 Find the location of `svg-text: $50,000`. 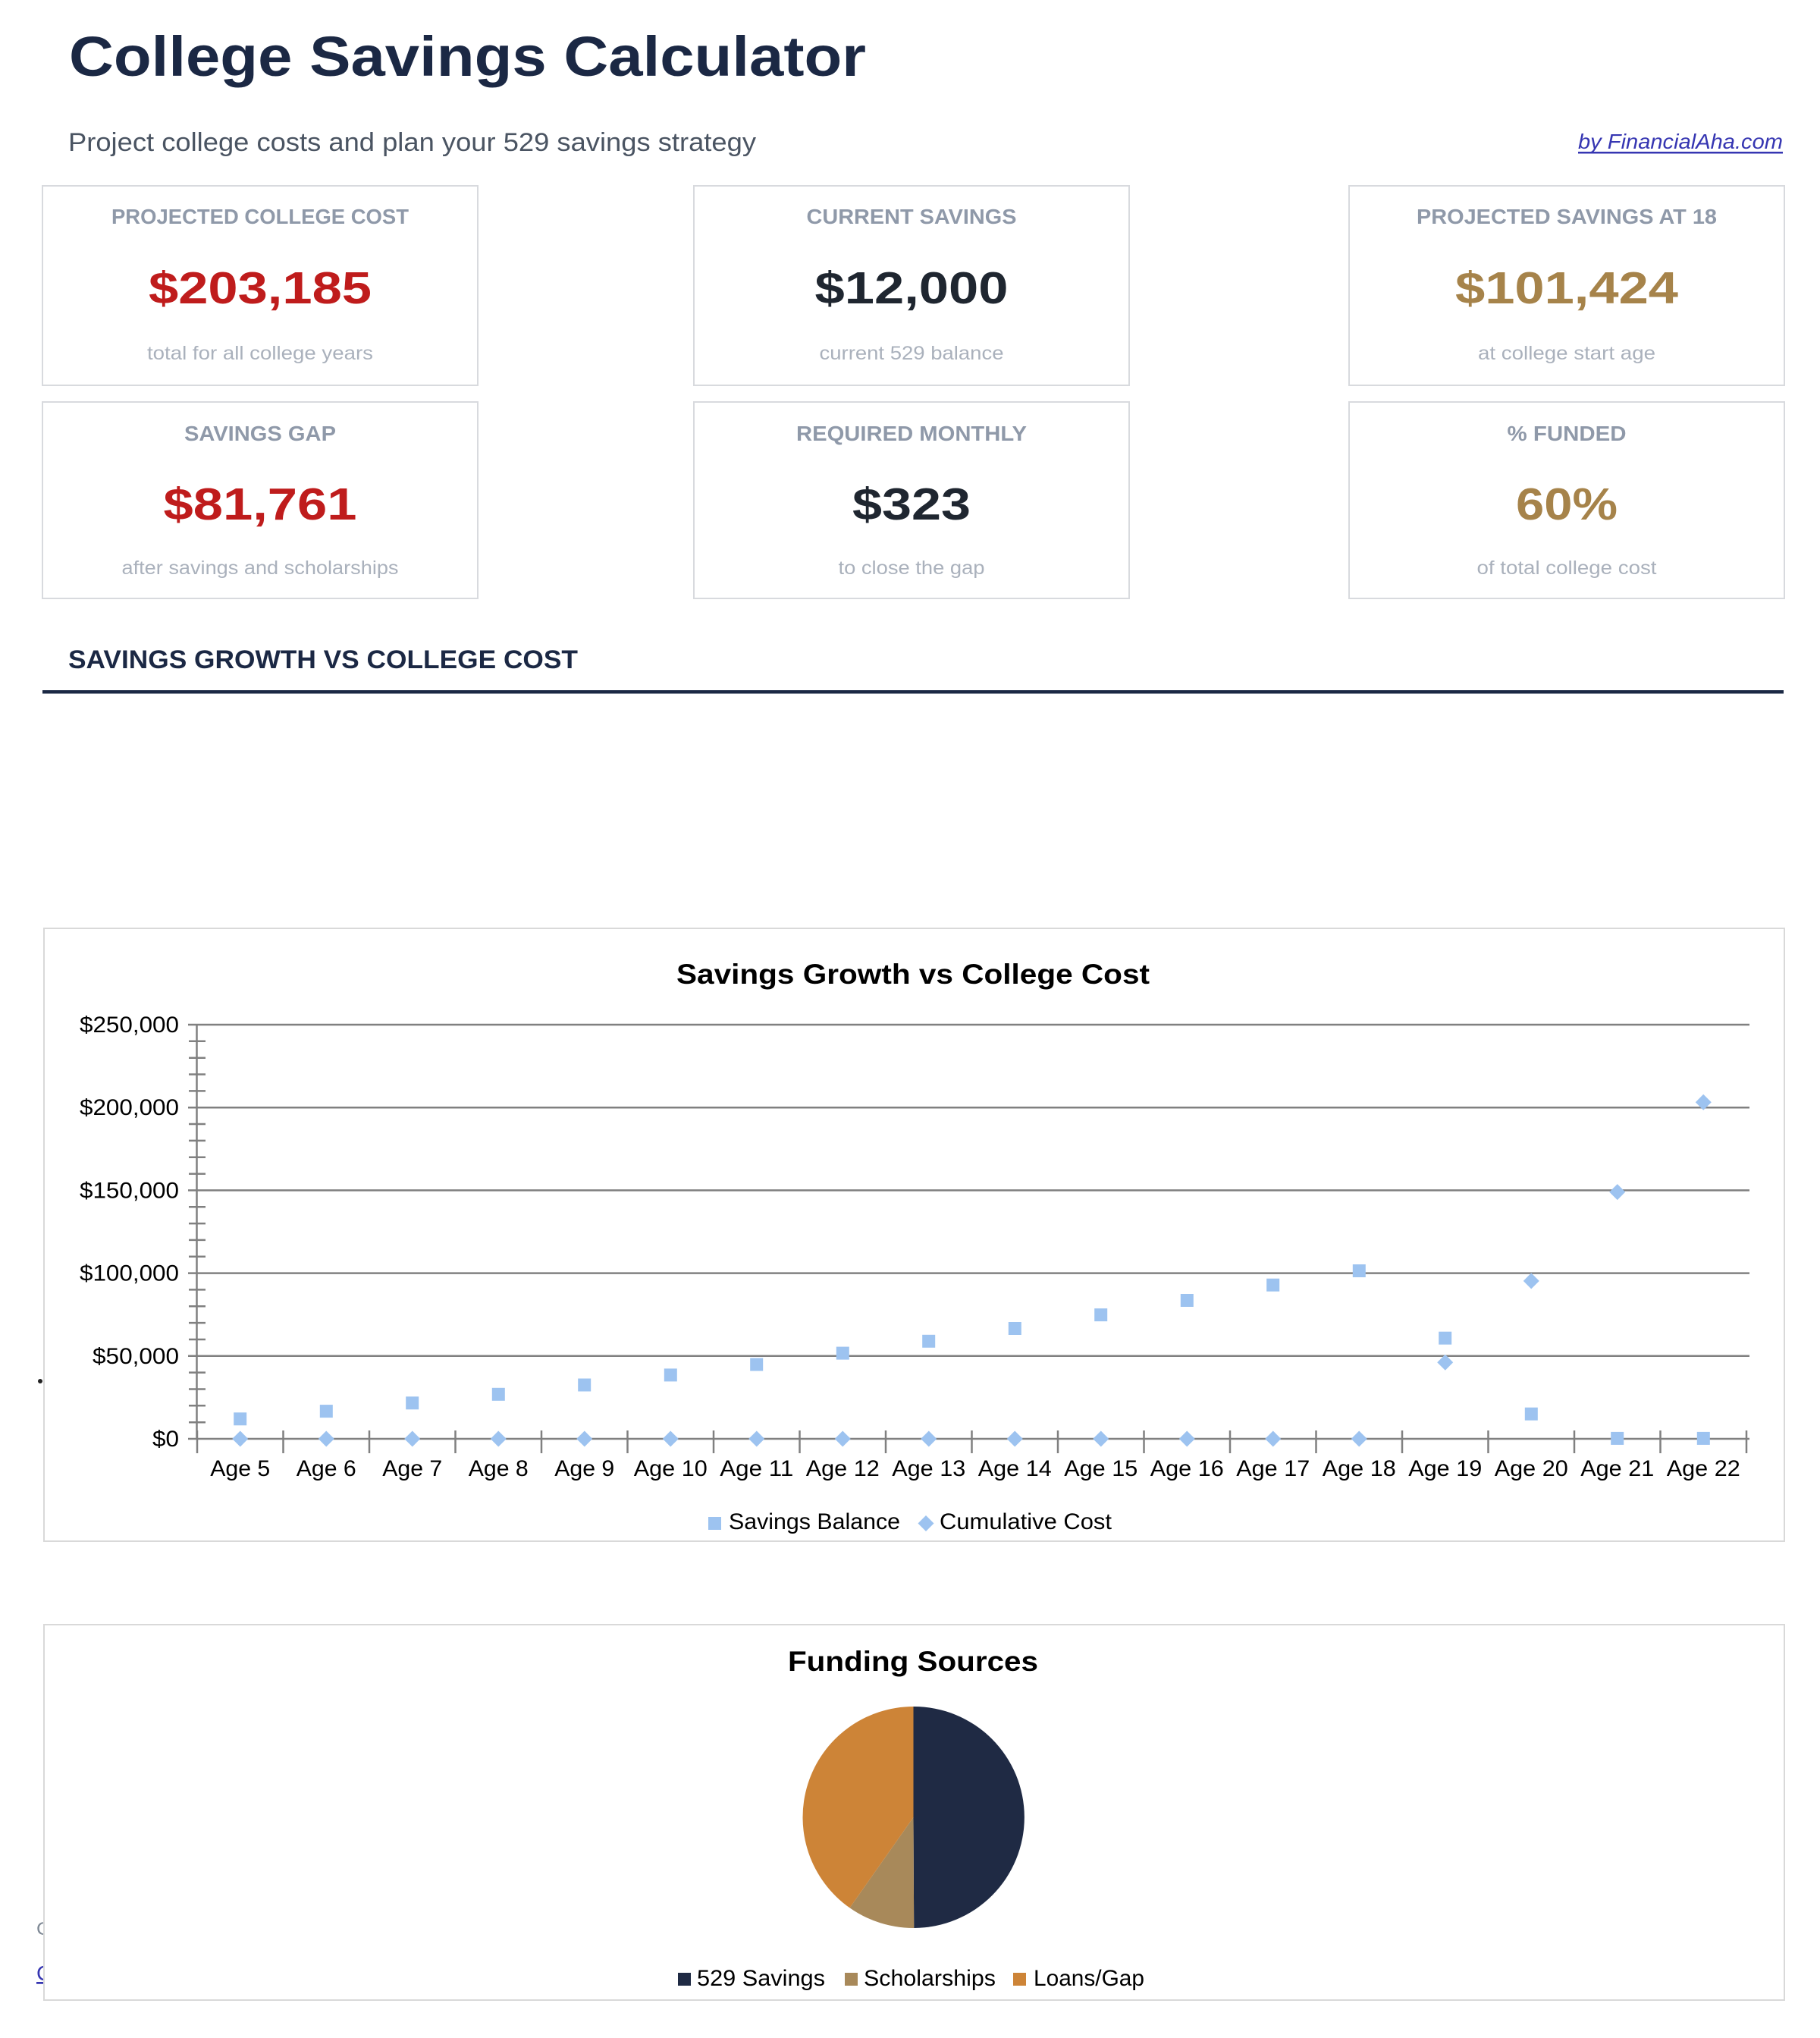

svg-text: $50,000 is located at coordinates (136, 1357).